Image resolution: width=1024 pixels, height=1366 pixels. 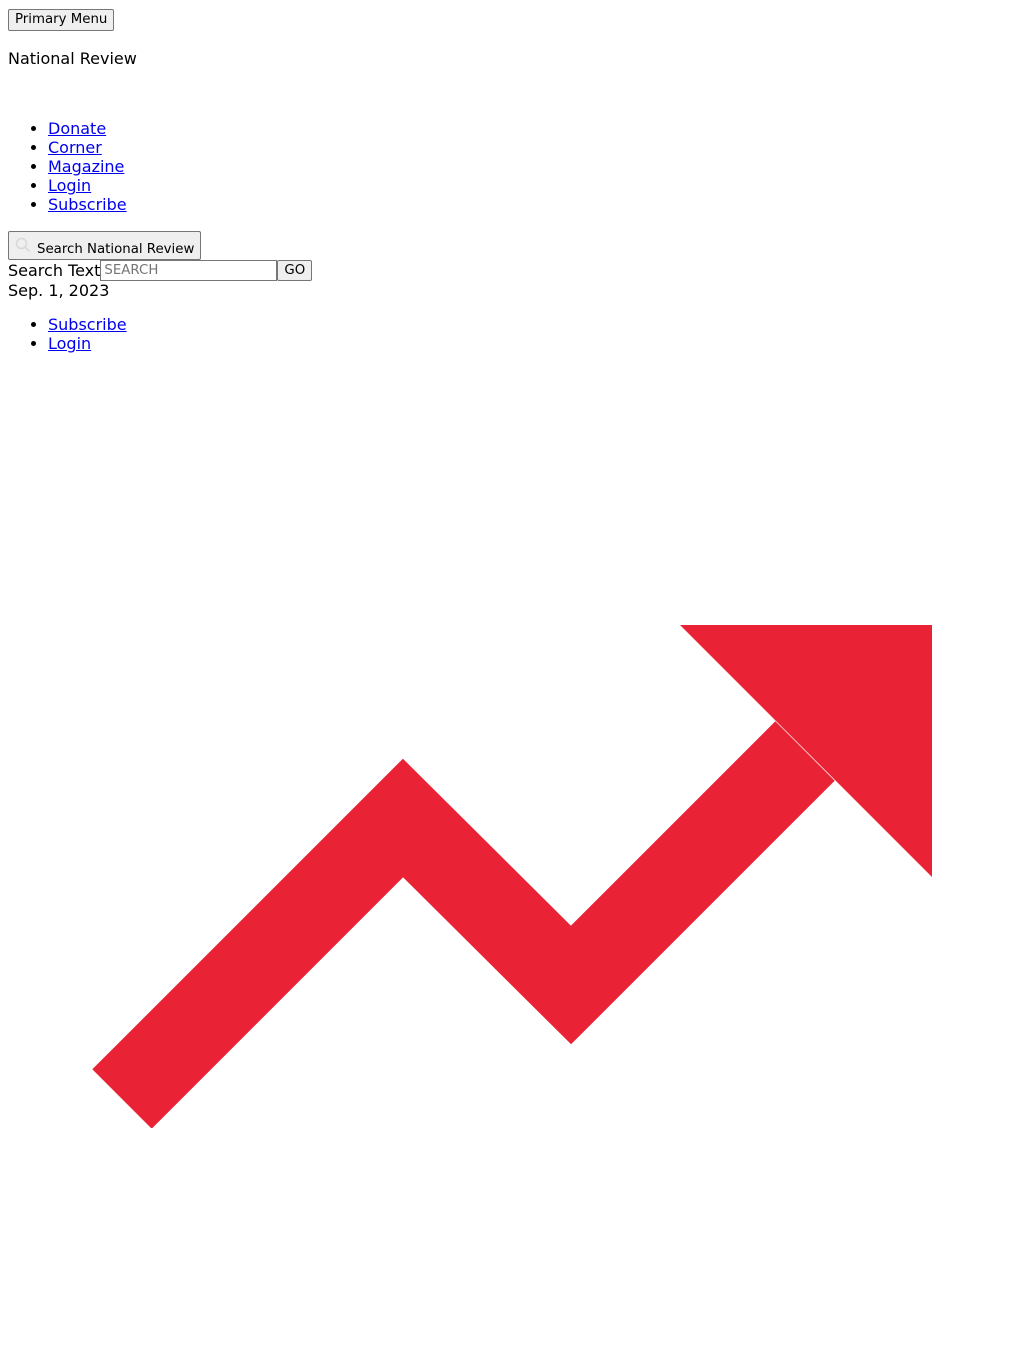 I want to click on search-toggle-button: Search National Review, so click(x=105, y=245).